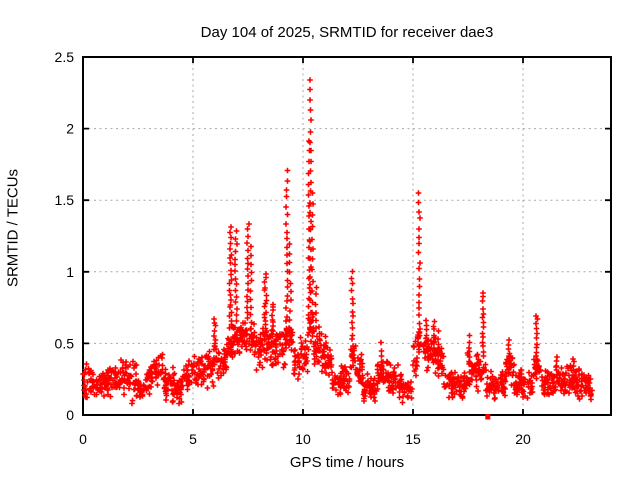 The height and width of the screenshot is (480, 640). I want to click on y-tick-label-2.5: 2.5, so click(65, 57).